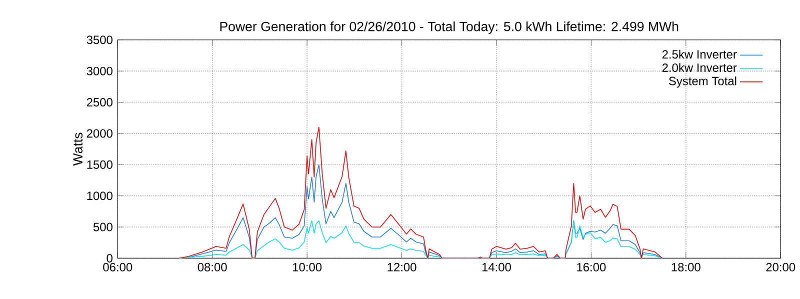 Image resolution: width=800 pixels, height=299 pixels. What do you see at coordinates (686, 267) in the screenshot?
I see `x-tick-label: 18:00` at bounding box center [686, 267].